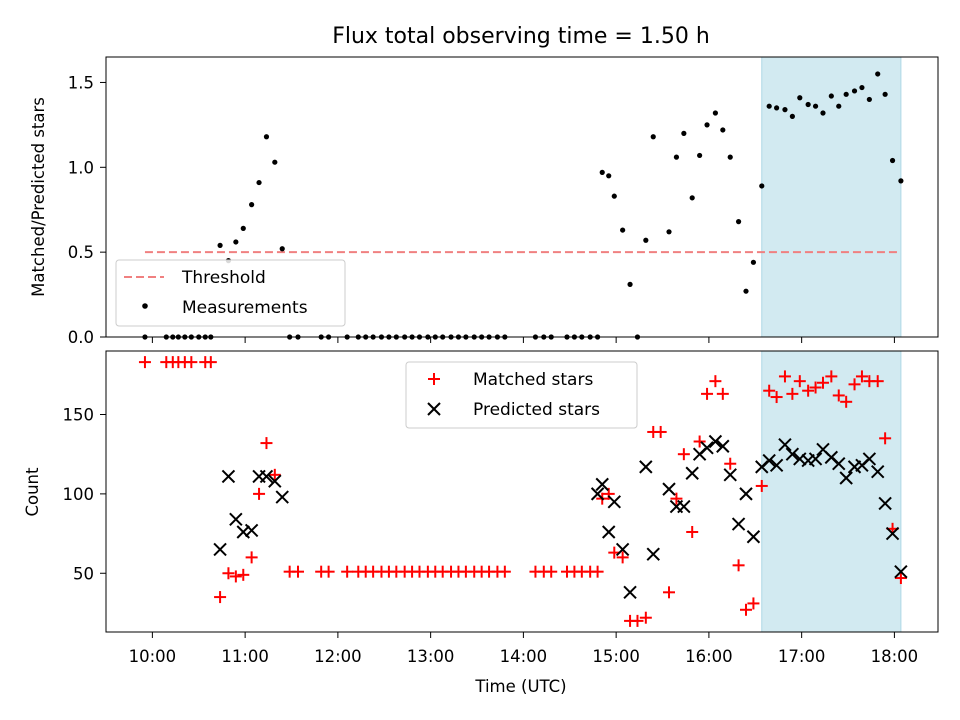 The height and width of the screenshot is (720, 960). Describe the element at coordinates (338, 656) in the screenshot. I see `bottom-x-tick-label: 12:00` at that location.